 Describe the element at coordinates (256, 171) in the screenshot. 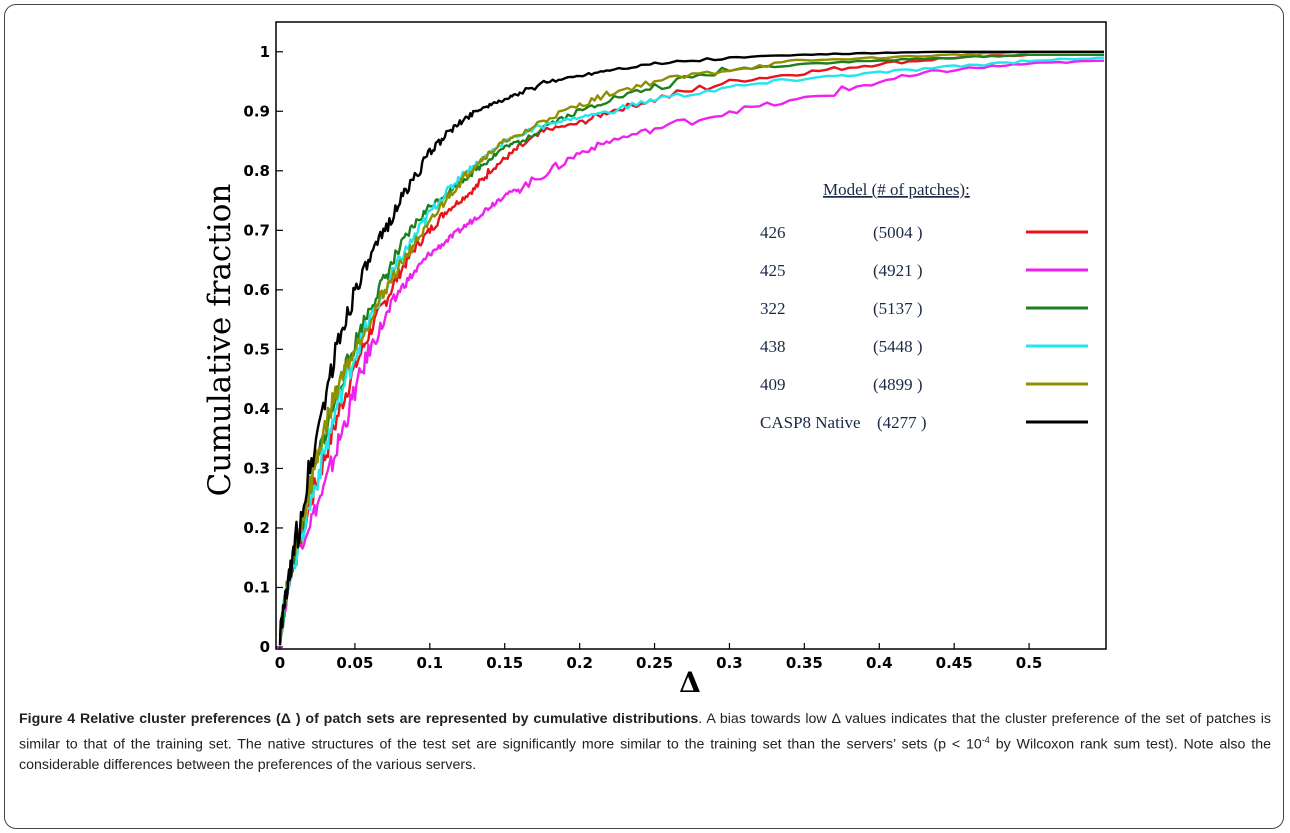

I see `y-tick-label: 0.8` at that location.